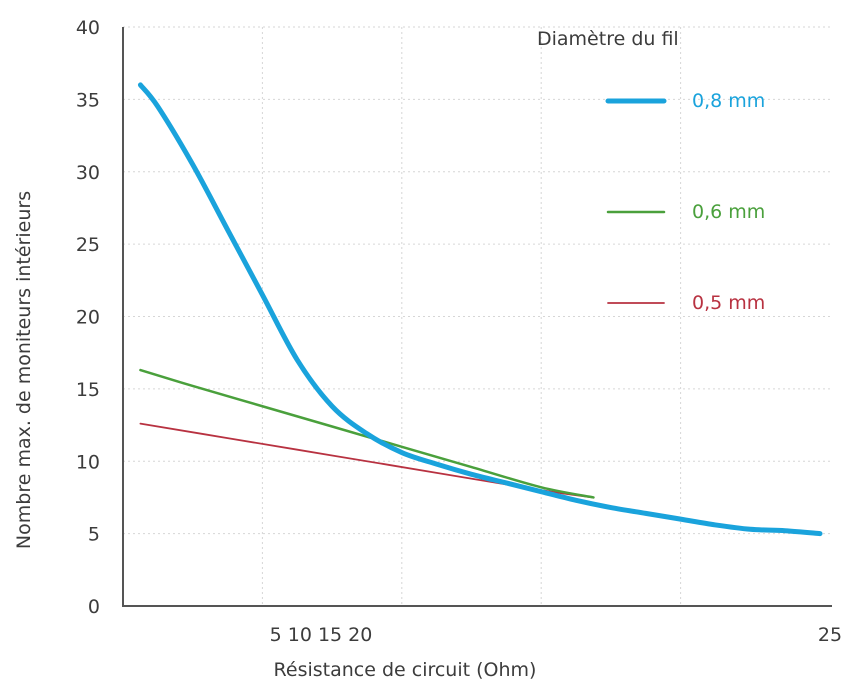 The height and width of the screenshot is (687, 854). What do you see at coordinates (405, 670) in the screenshot?
I see `x-axis-title: Résistance de circuit (Ohm)` at bounding box center [405, 670].